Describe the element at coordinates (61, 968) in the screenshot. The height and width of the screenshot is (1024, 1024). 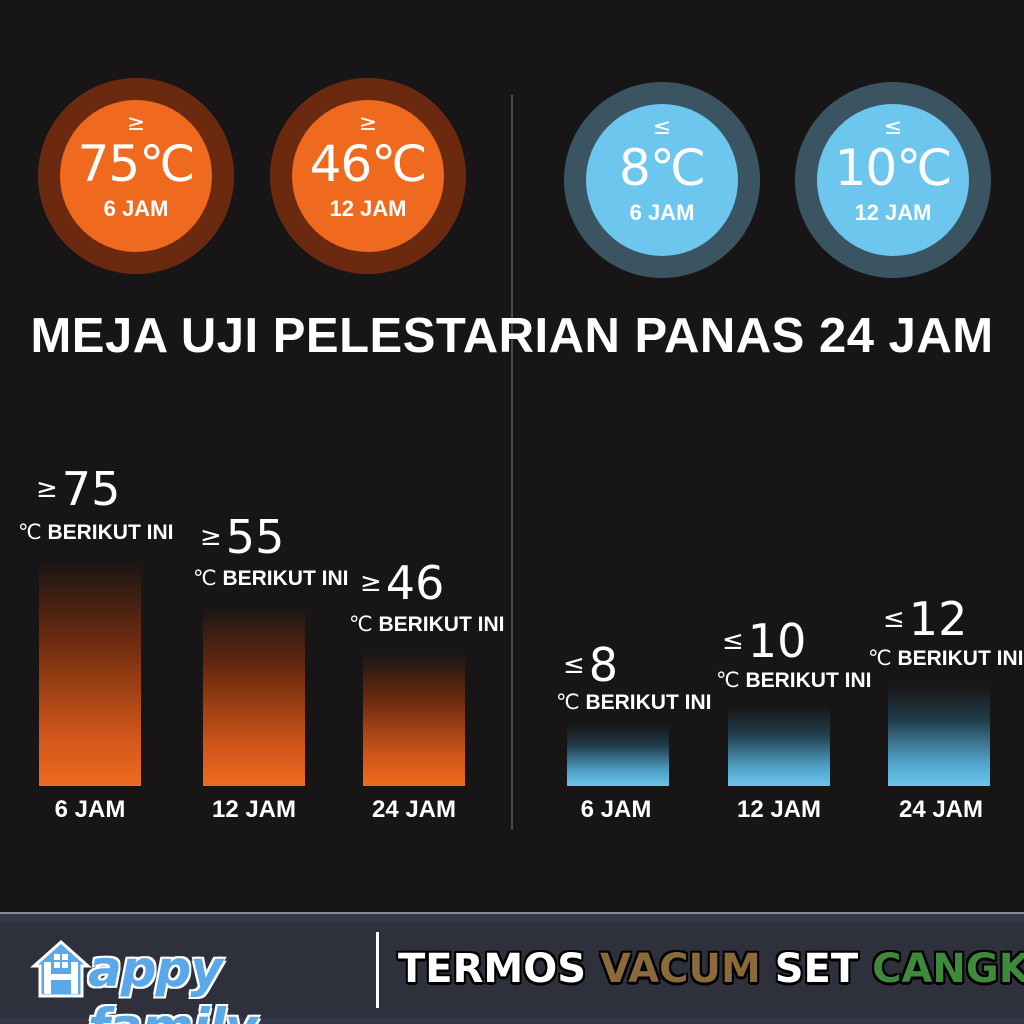
I see `house-icon` at that location.